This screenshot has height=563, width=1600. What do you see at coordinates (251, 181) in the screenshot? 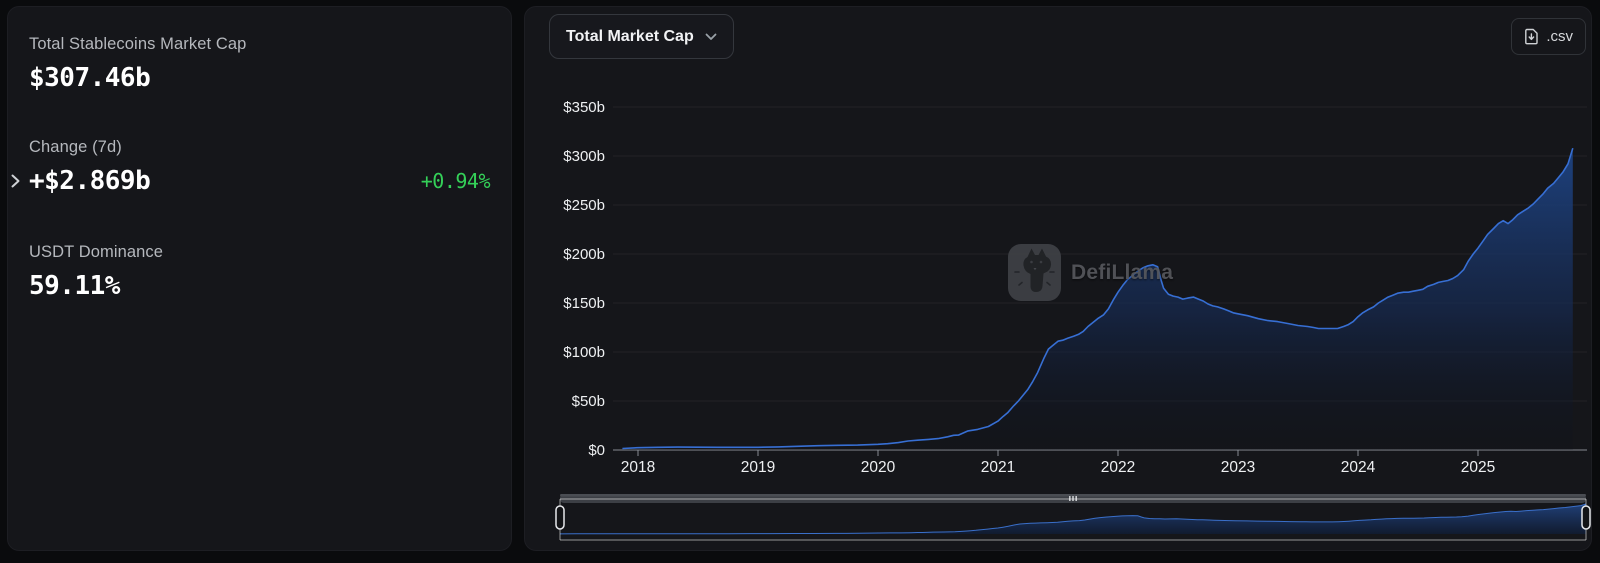
I see `stat-change-7d-row: +$2.869b +0.94%` at bounding box center [251, 181].